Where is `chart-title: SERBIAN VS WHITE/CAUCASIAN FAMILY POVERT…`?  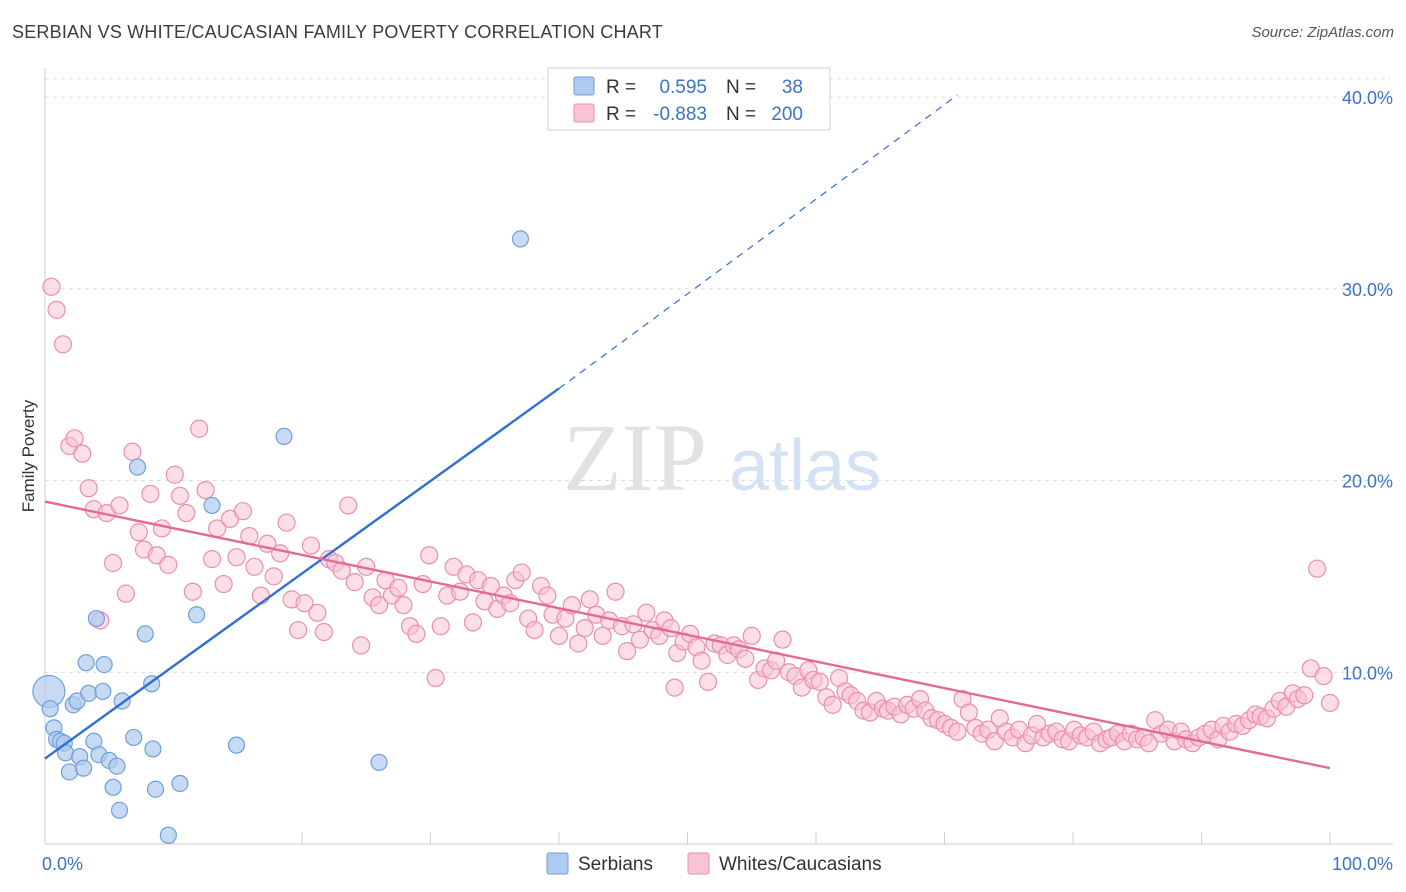 chart-title: SERBIAN VS WHITE/CAUCASIAN FAMILY POVERT… is located at coordinates (337, 32).